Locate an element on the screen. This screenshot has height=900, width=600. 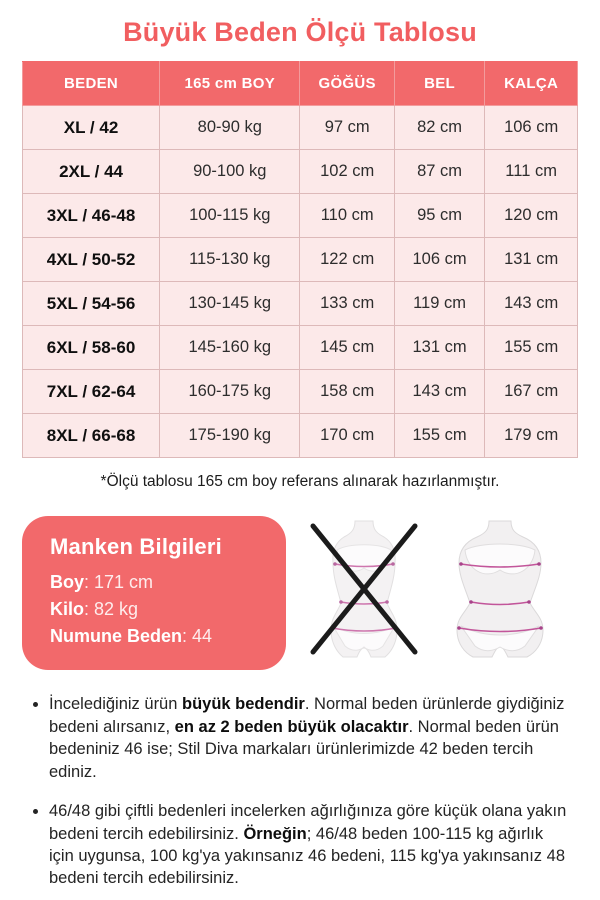
slim-figure-crossed-icon is located at coordinates (364, 589).